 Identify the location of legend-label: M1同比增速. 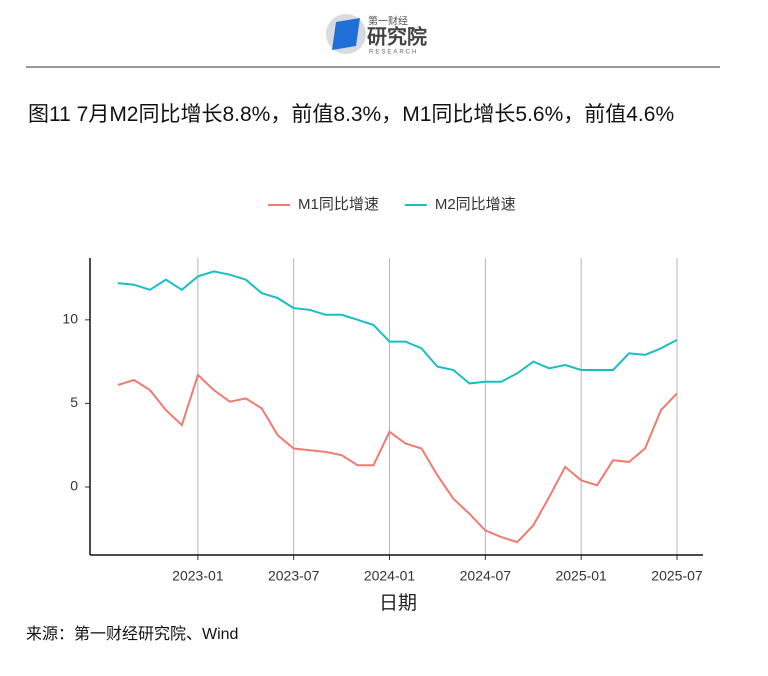
(338, 204).